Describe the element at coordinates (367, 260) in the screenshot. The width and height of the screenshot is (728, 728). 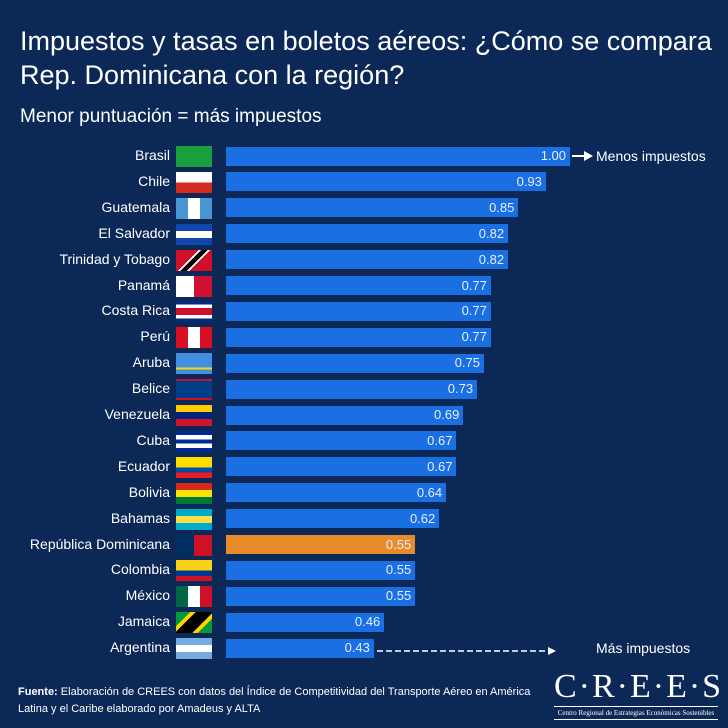
I see `bar-trinidad-y-tobago` at that location.